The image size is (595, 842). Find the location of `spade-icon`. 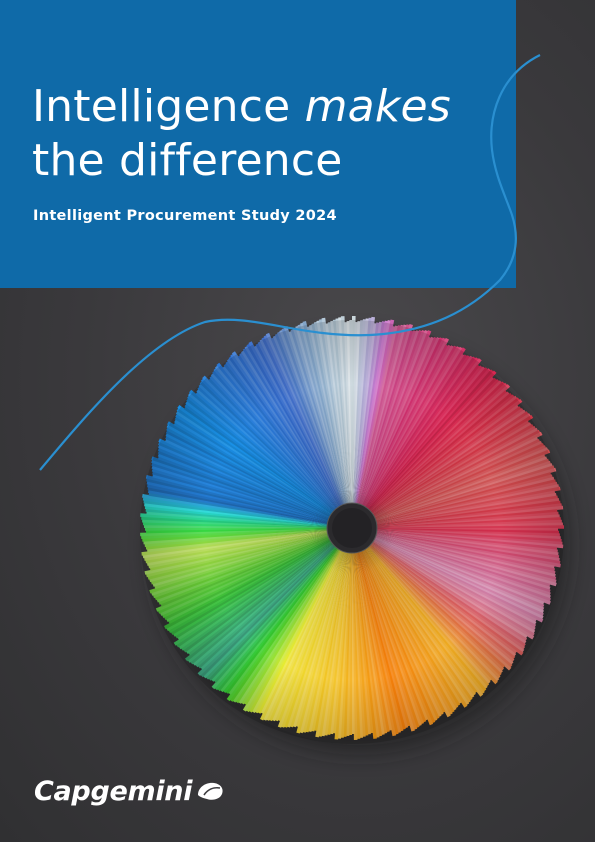

spade-icon is located at coordinates (210, 791).